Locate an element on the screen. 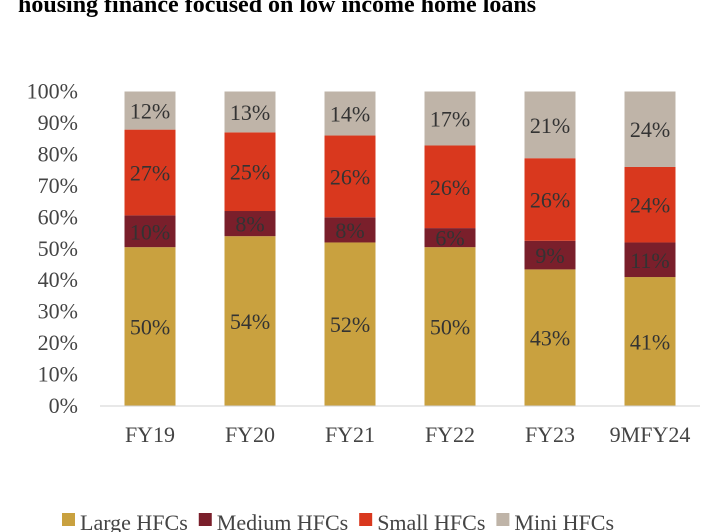  legend-label: Large HFCs is located at coordinates (134, 521).